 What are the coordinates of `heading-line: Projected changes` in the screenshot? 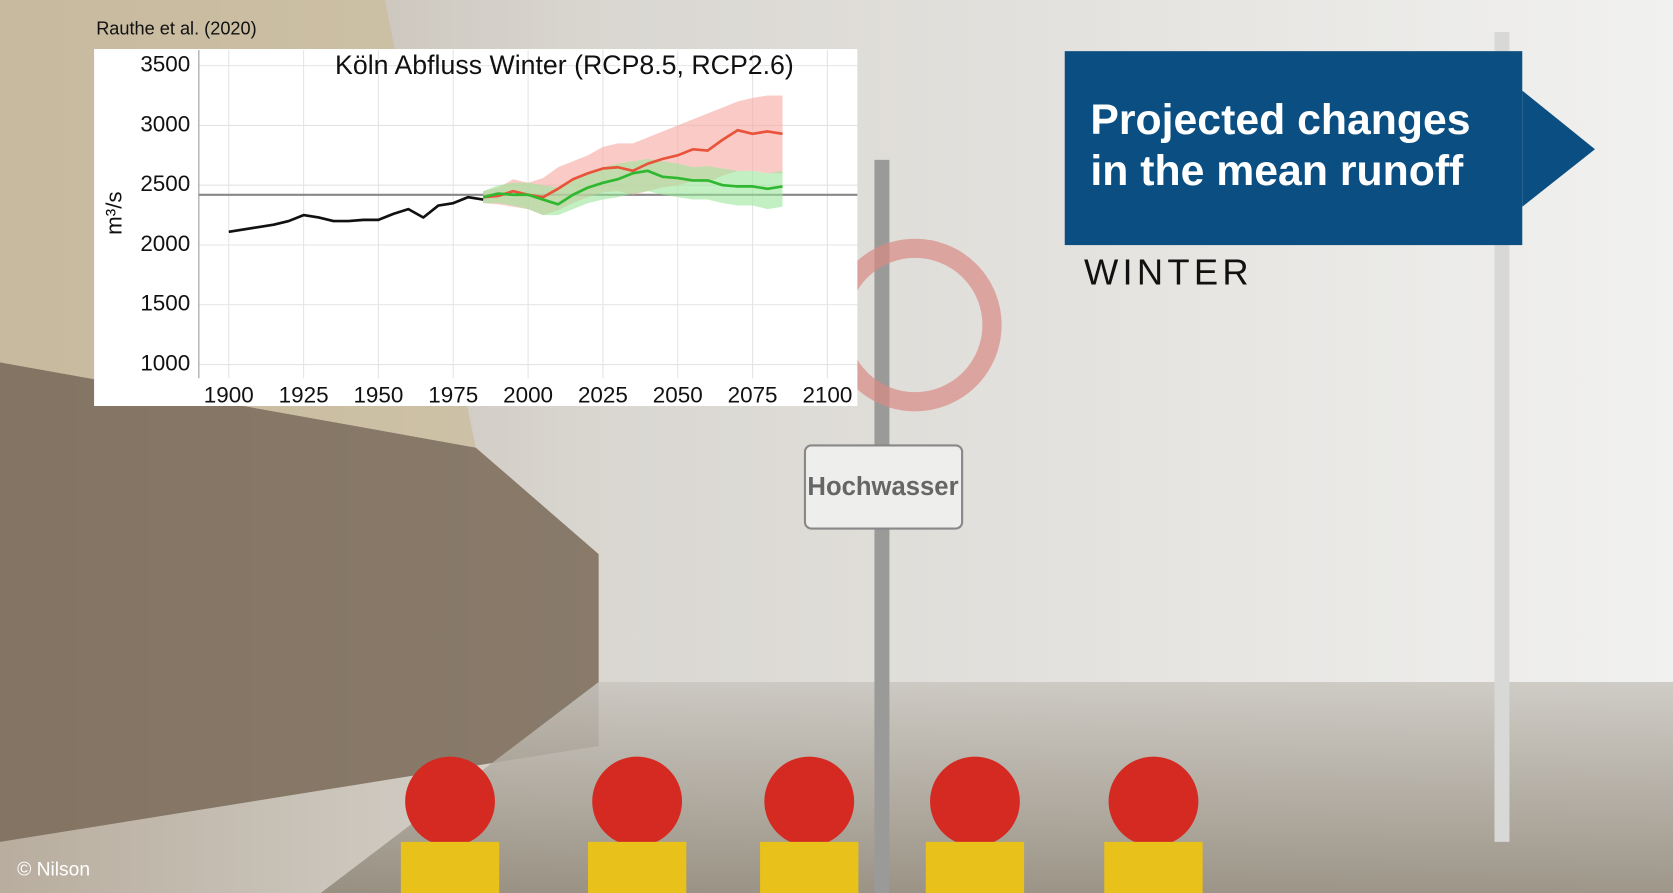 It's located at (1280, 120).